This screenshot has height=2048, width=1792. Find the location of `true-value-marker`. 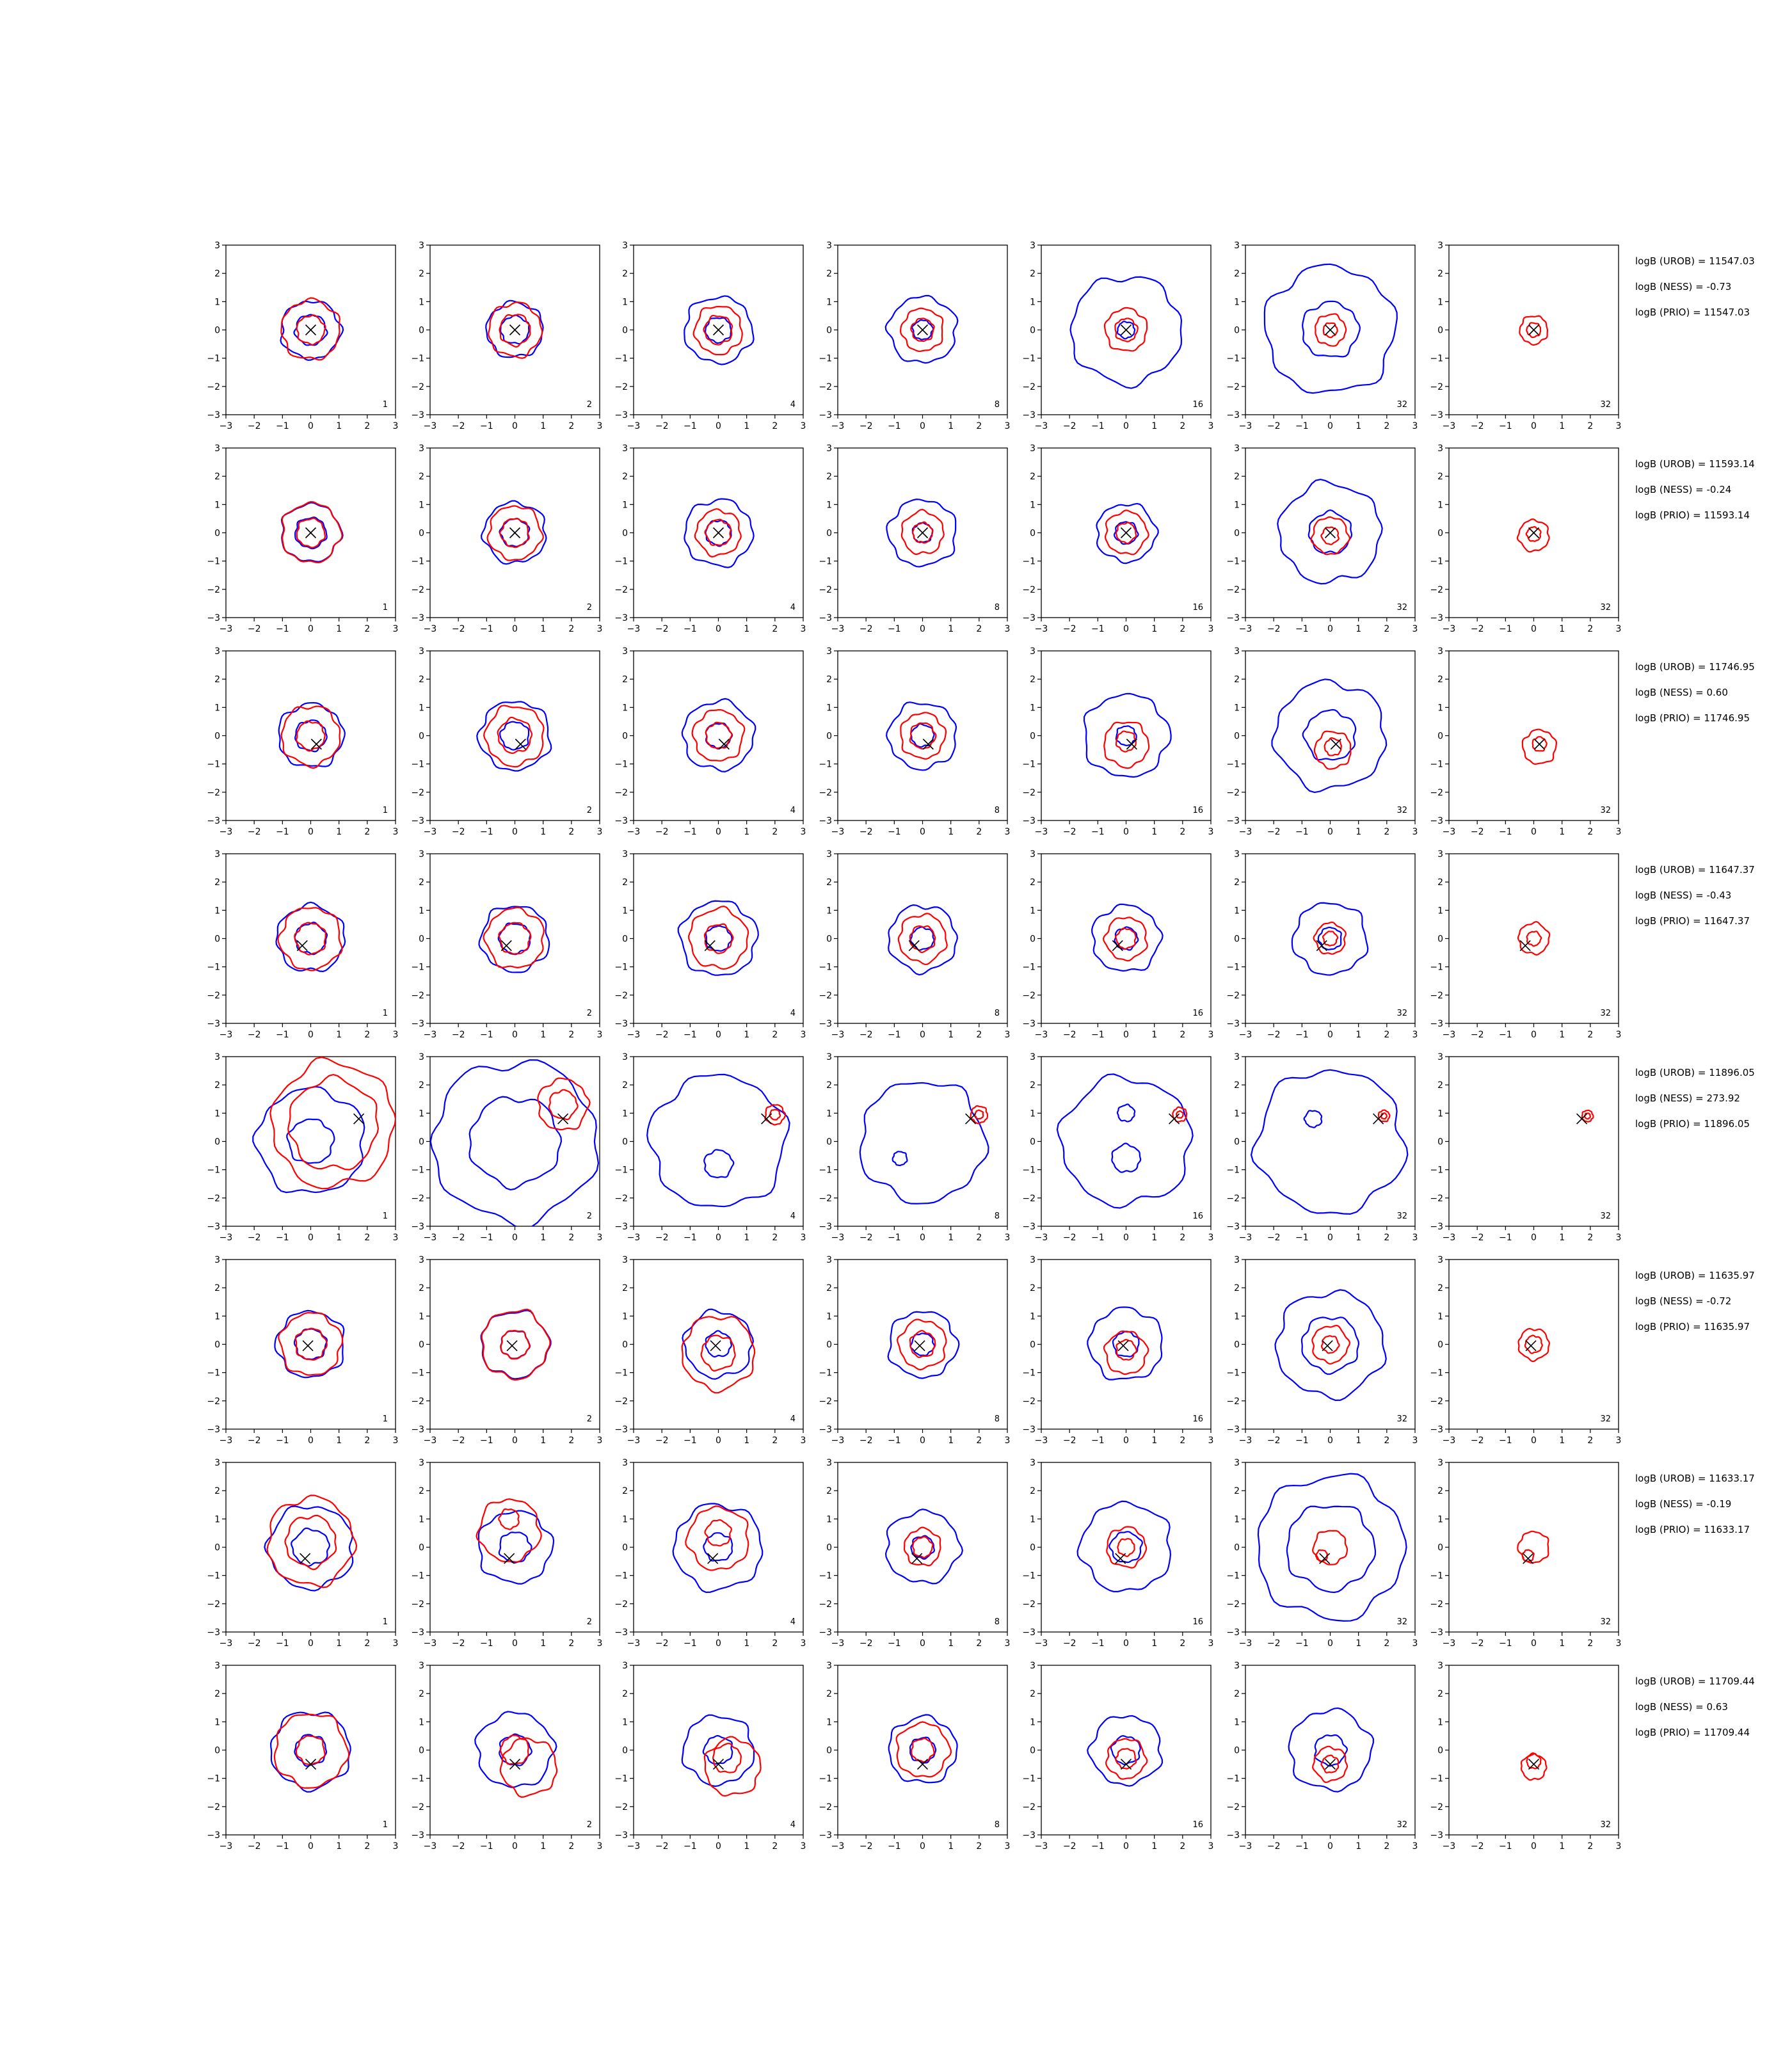

true-value-marker is located at coordinates (917, 1558).